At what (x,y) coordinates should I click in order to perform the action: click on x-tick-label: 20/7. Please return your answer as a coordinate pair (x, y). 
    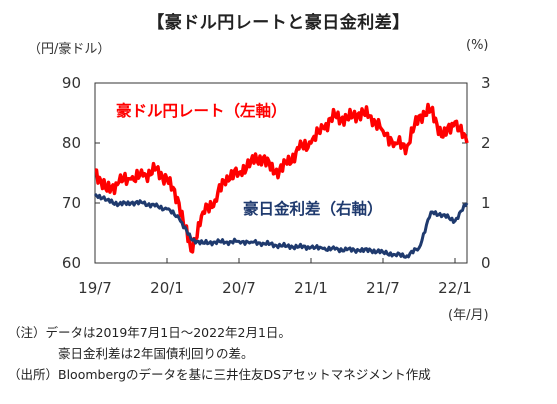
    Looking at the image, I should click on (239, 288).